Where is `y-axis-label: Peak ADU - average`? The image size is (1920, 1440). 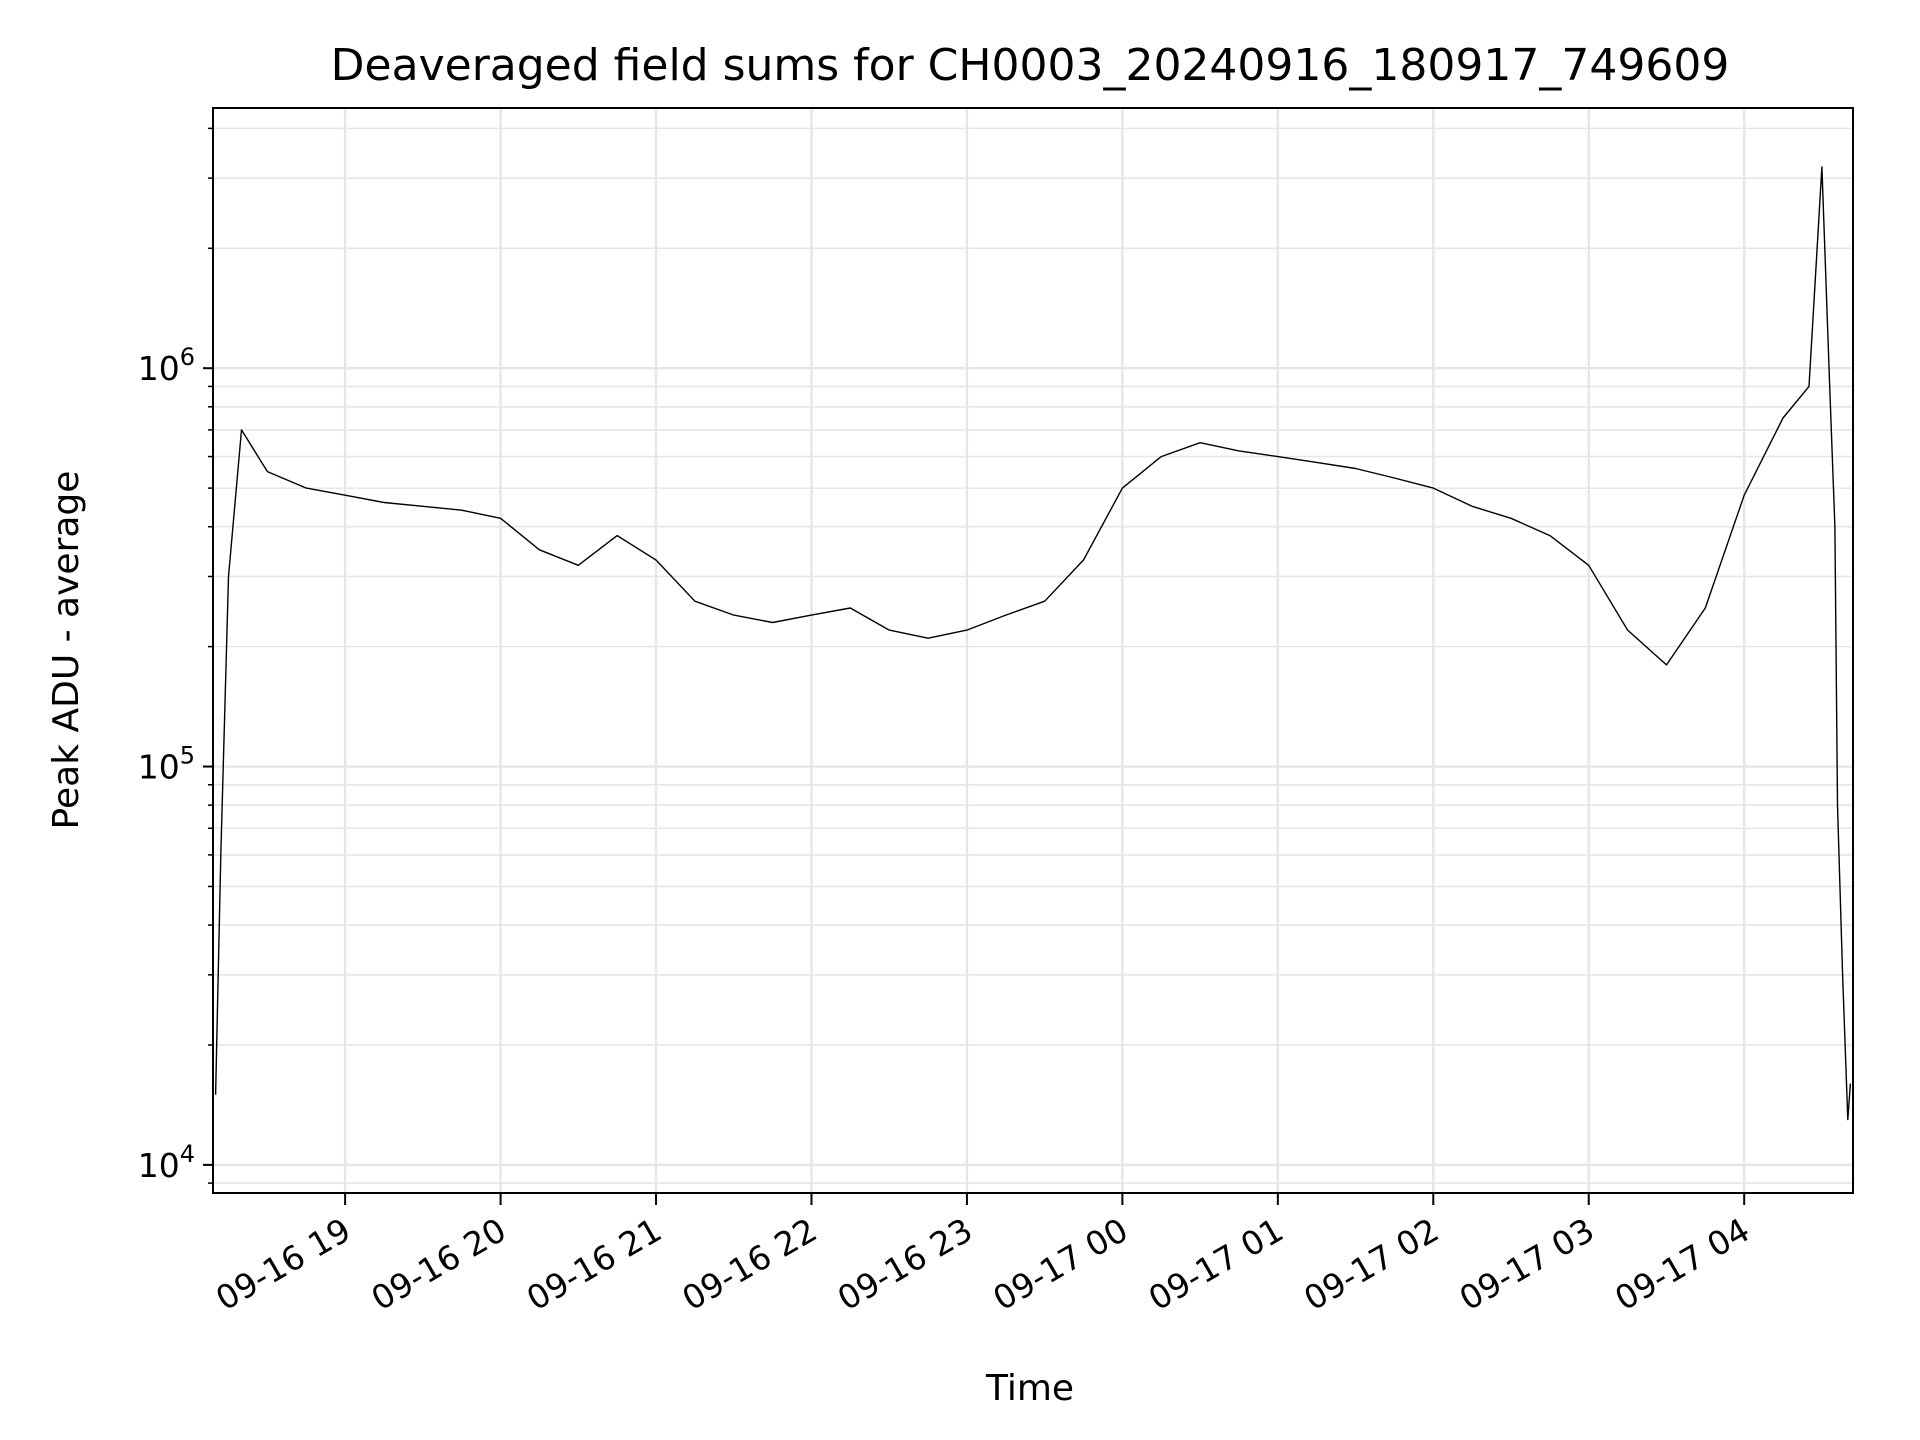
y-axis-label: Peak ADU - average is located at coordinates (66, 650).